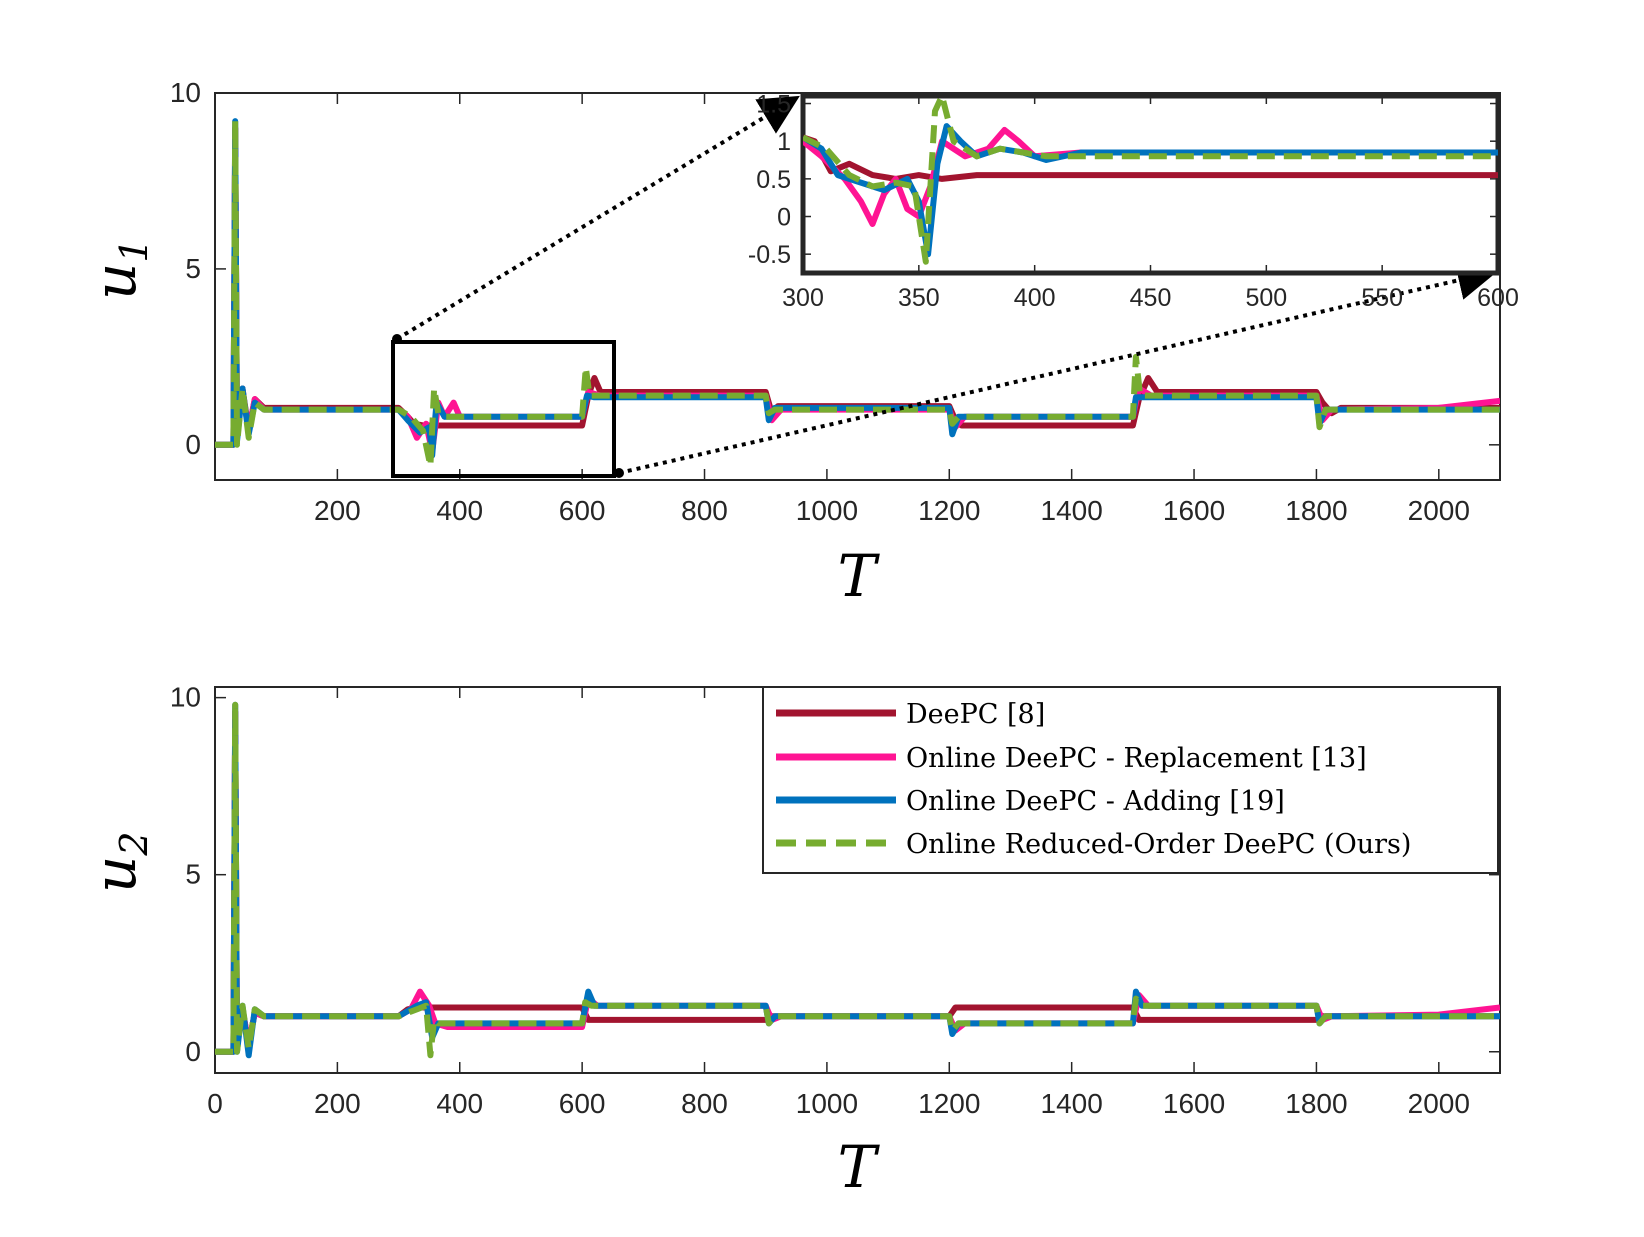  Describe the element at coordinates (1072, 1103) in the screenshot. I see `xtick-label-u2-7: 1400` at that location.